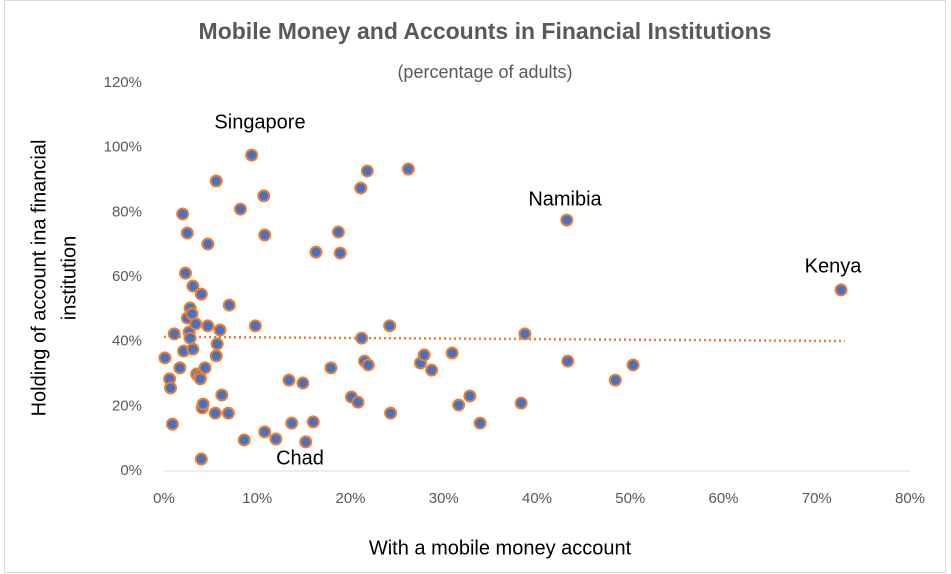 The height and width of the screenshot is (574, 951). Describe the element at coordinates (69, 278) in the screenshot. I see `y-axis-title: institution` at that location.